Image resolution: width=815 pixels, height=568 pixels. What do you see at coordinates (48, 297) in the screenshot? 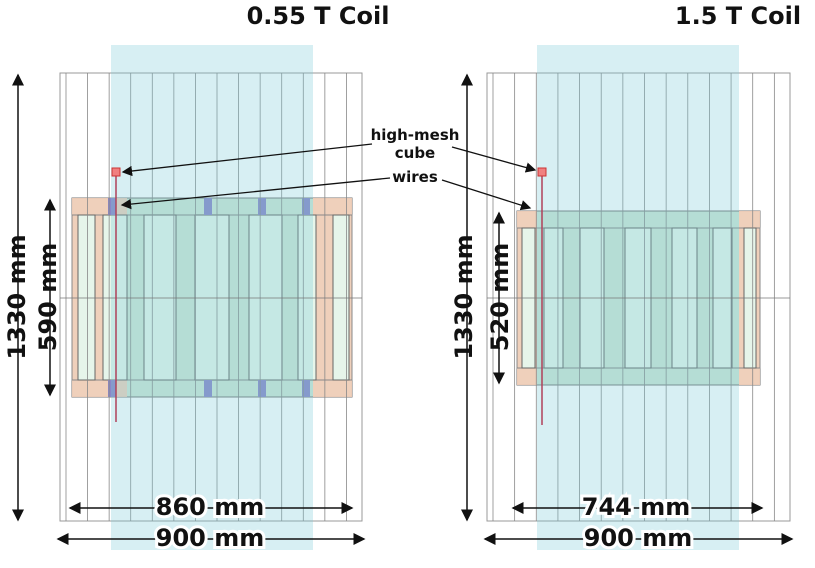
I see `coil-height-label: 590 mm` at bounding box center [48, 297].